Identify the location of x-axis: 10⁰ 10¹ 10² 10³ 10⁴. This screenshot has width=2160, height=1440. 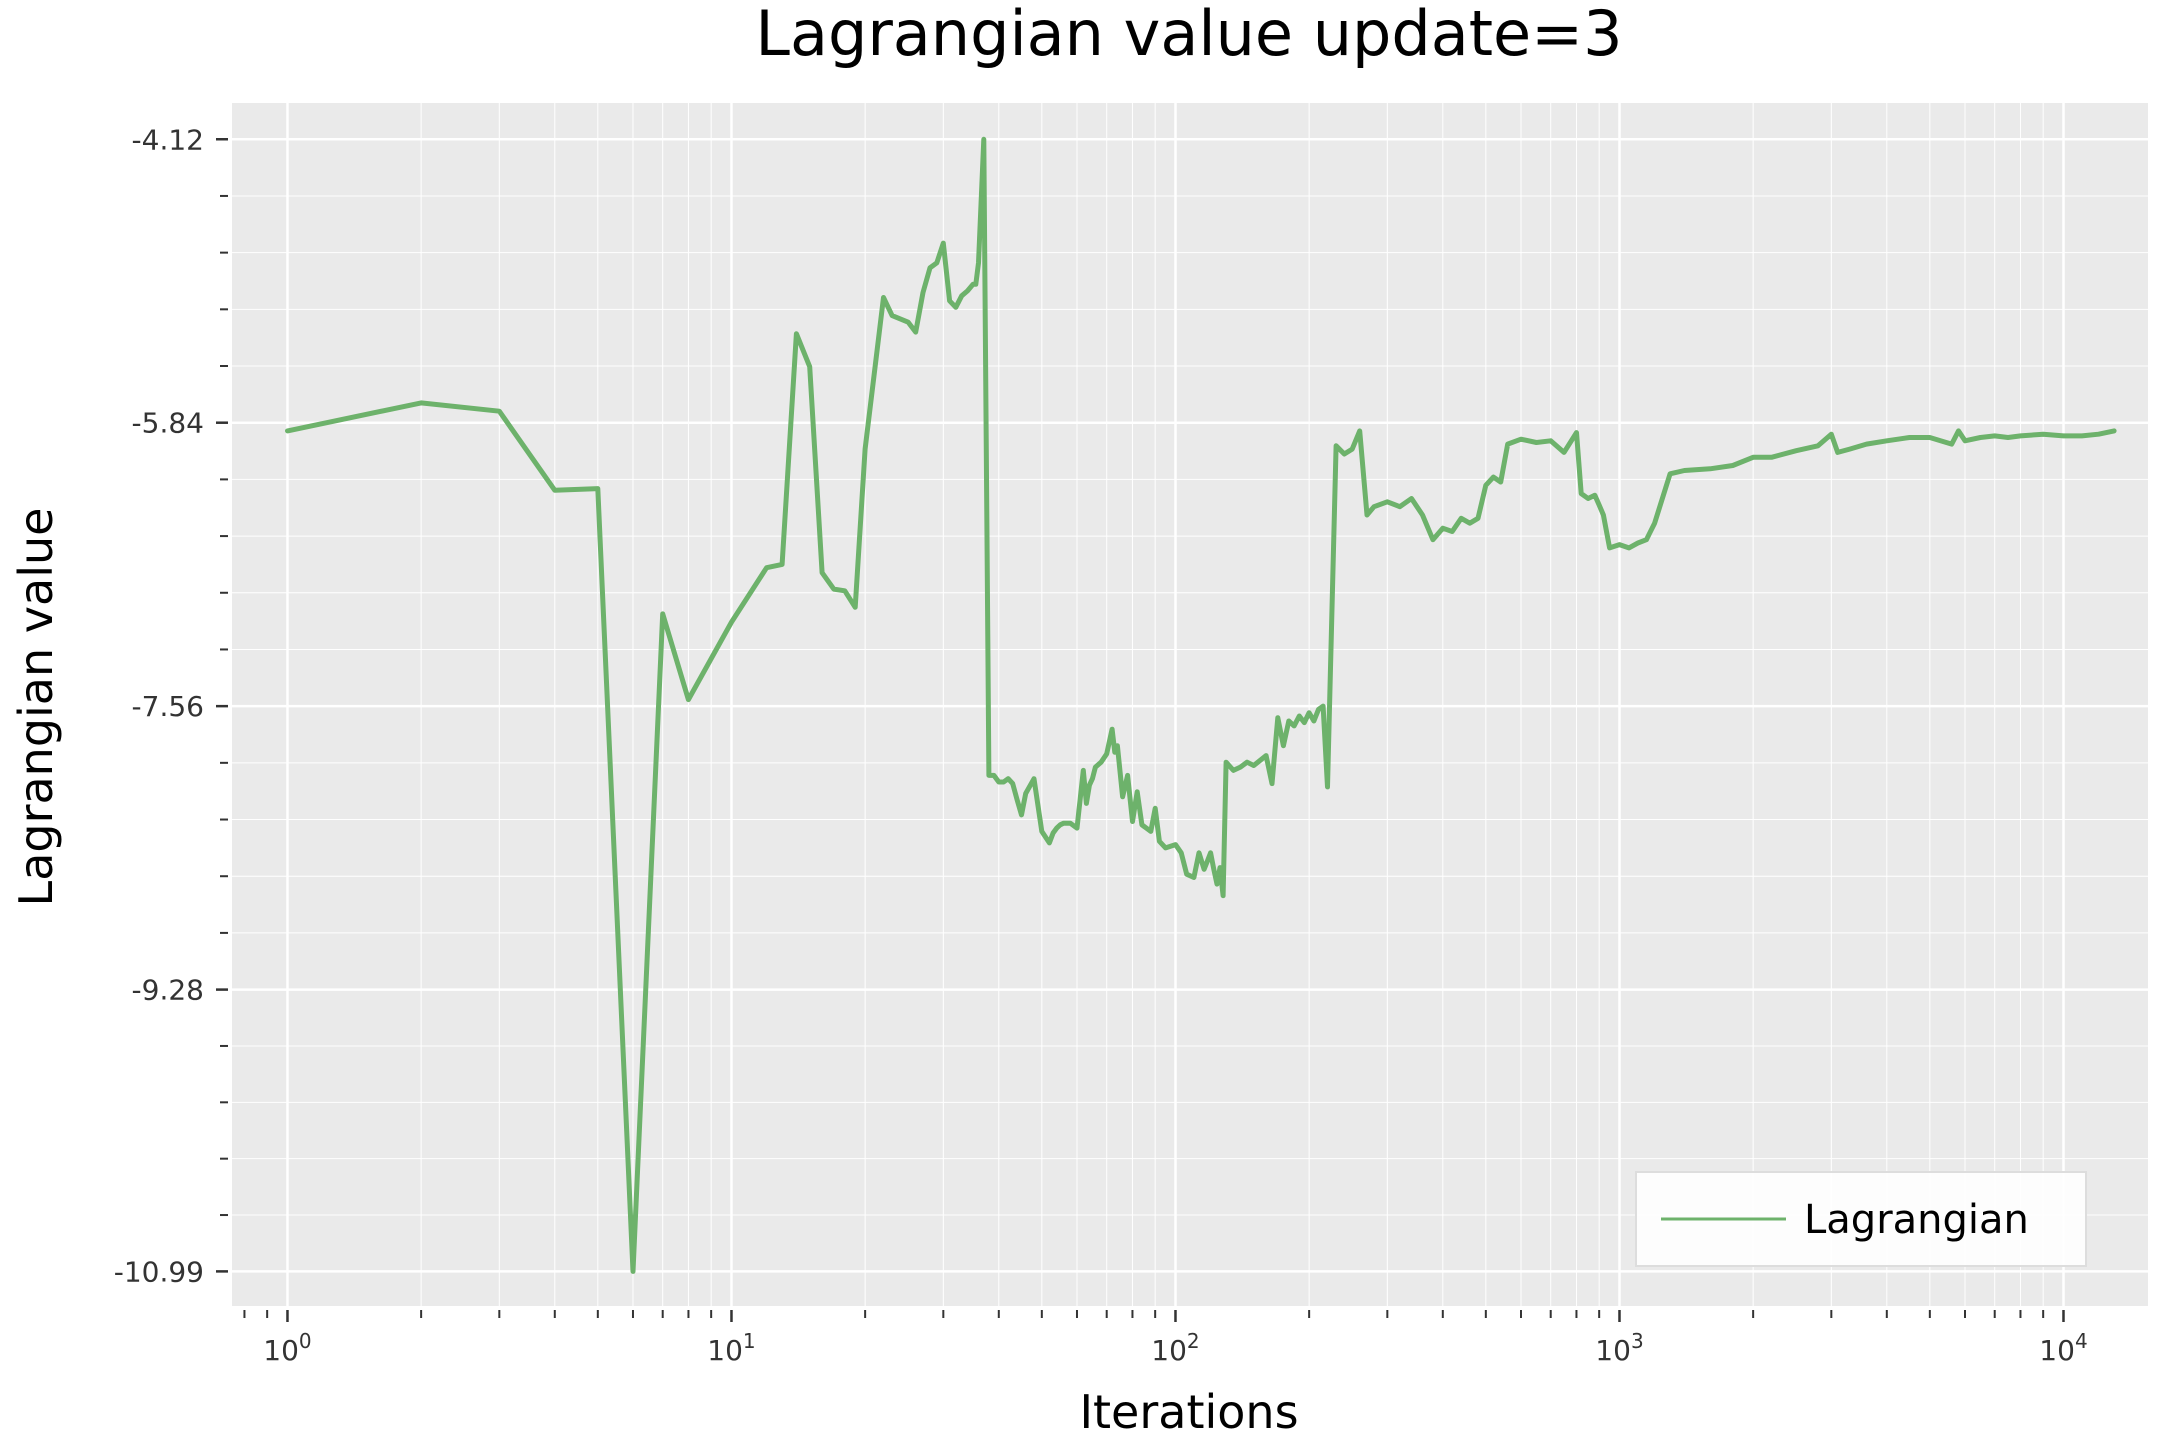
(1165, 1338).